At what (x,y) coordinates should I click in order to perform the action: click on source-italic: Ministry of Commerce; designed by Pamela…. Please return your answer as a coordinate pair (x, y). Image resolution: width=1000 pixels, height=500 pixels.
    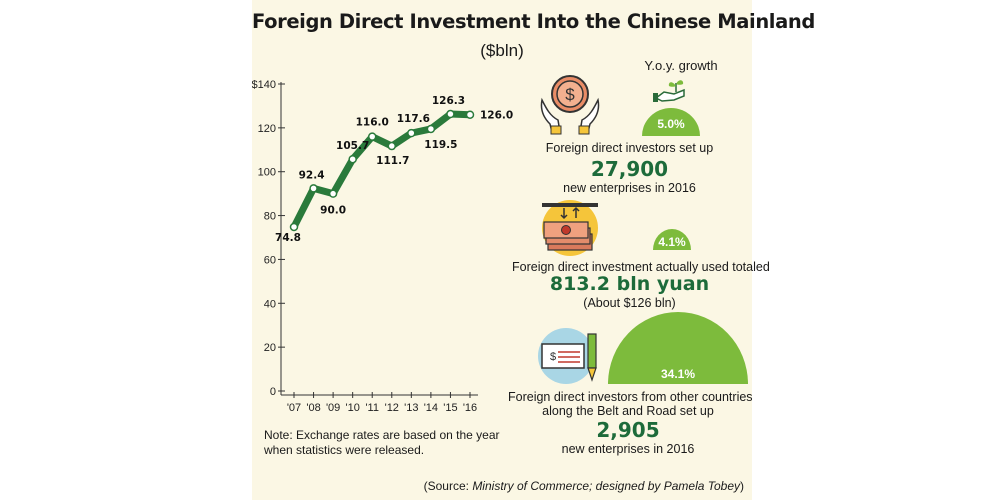
    Looking at the image, I should click on (606, 486).